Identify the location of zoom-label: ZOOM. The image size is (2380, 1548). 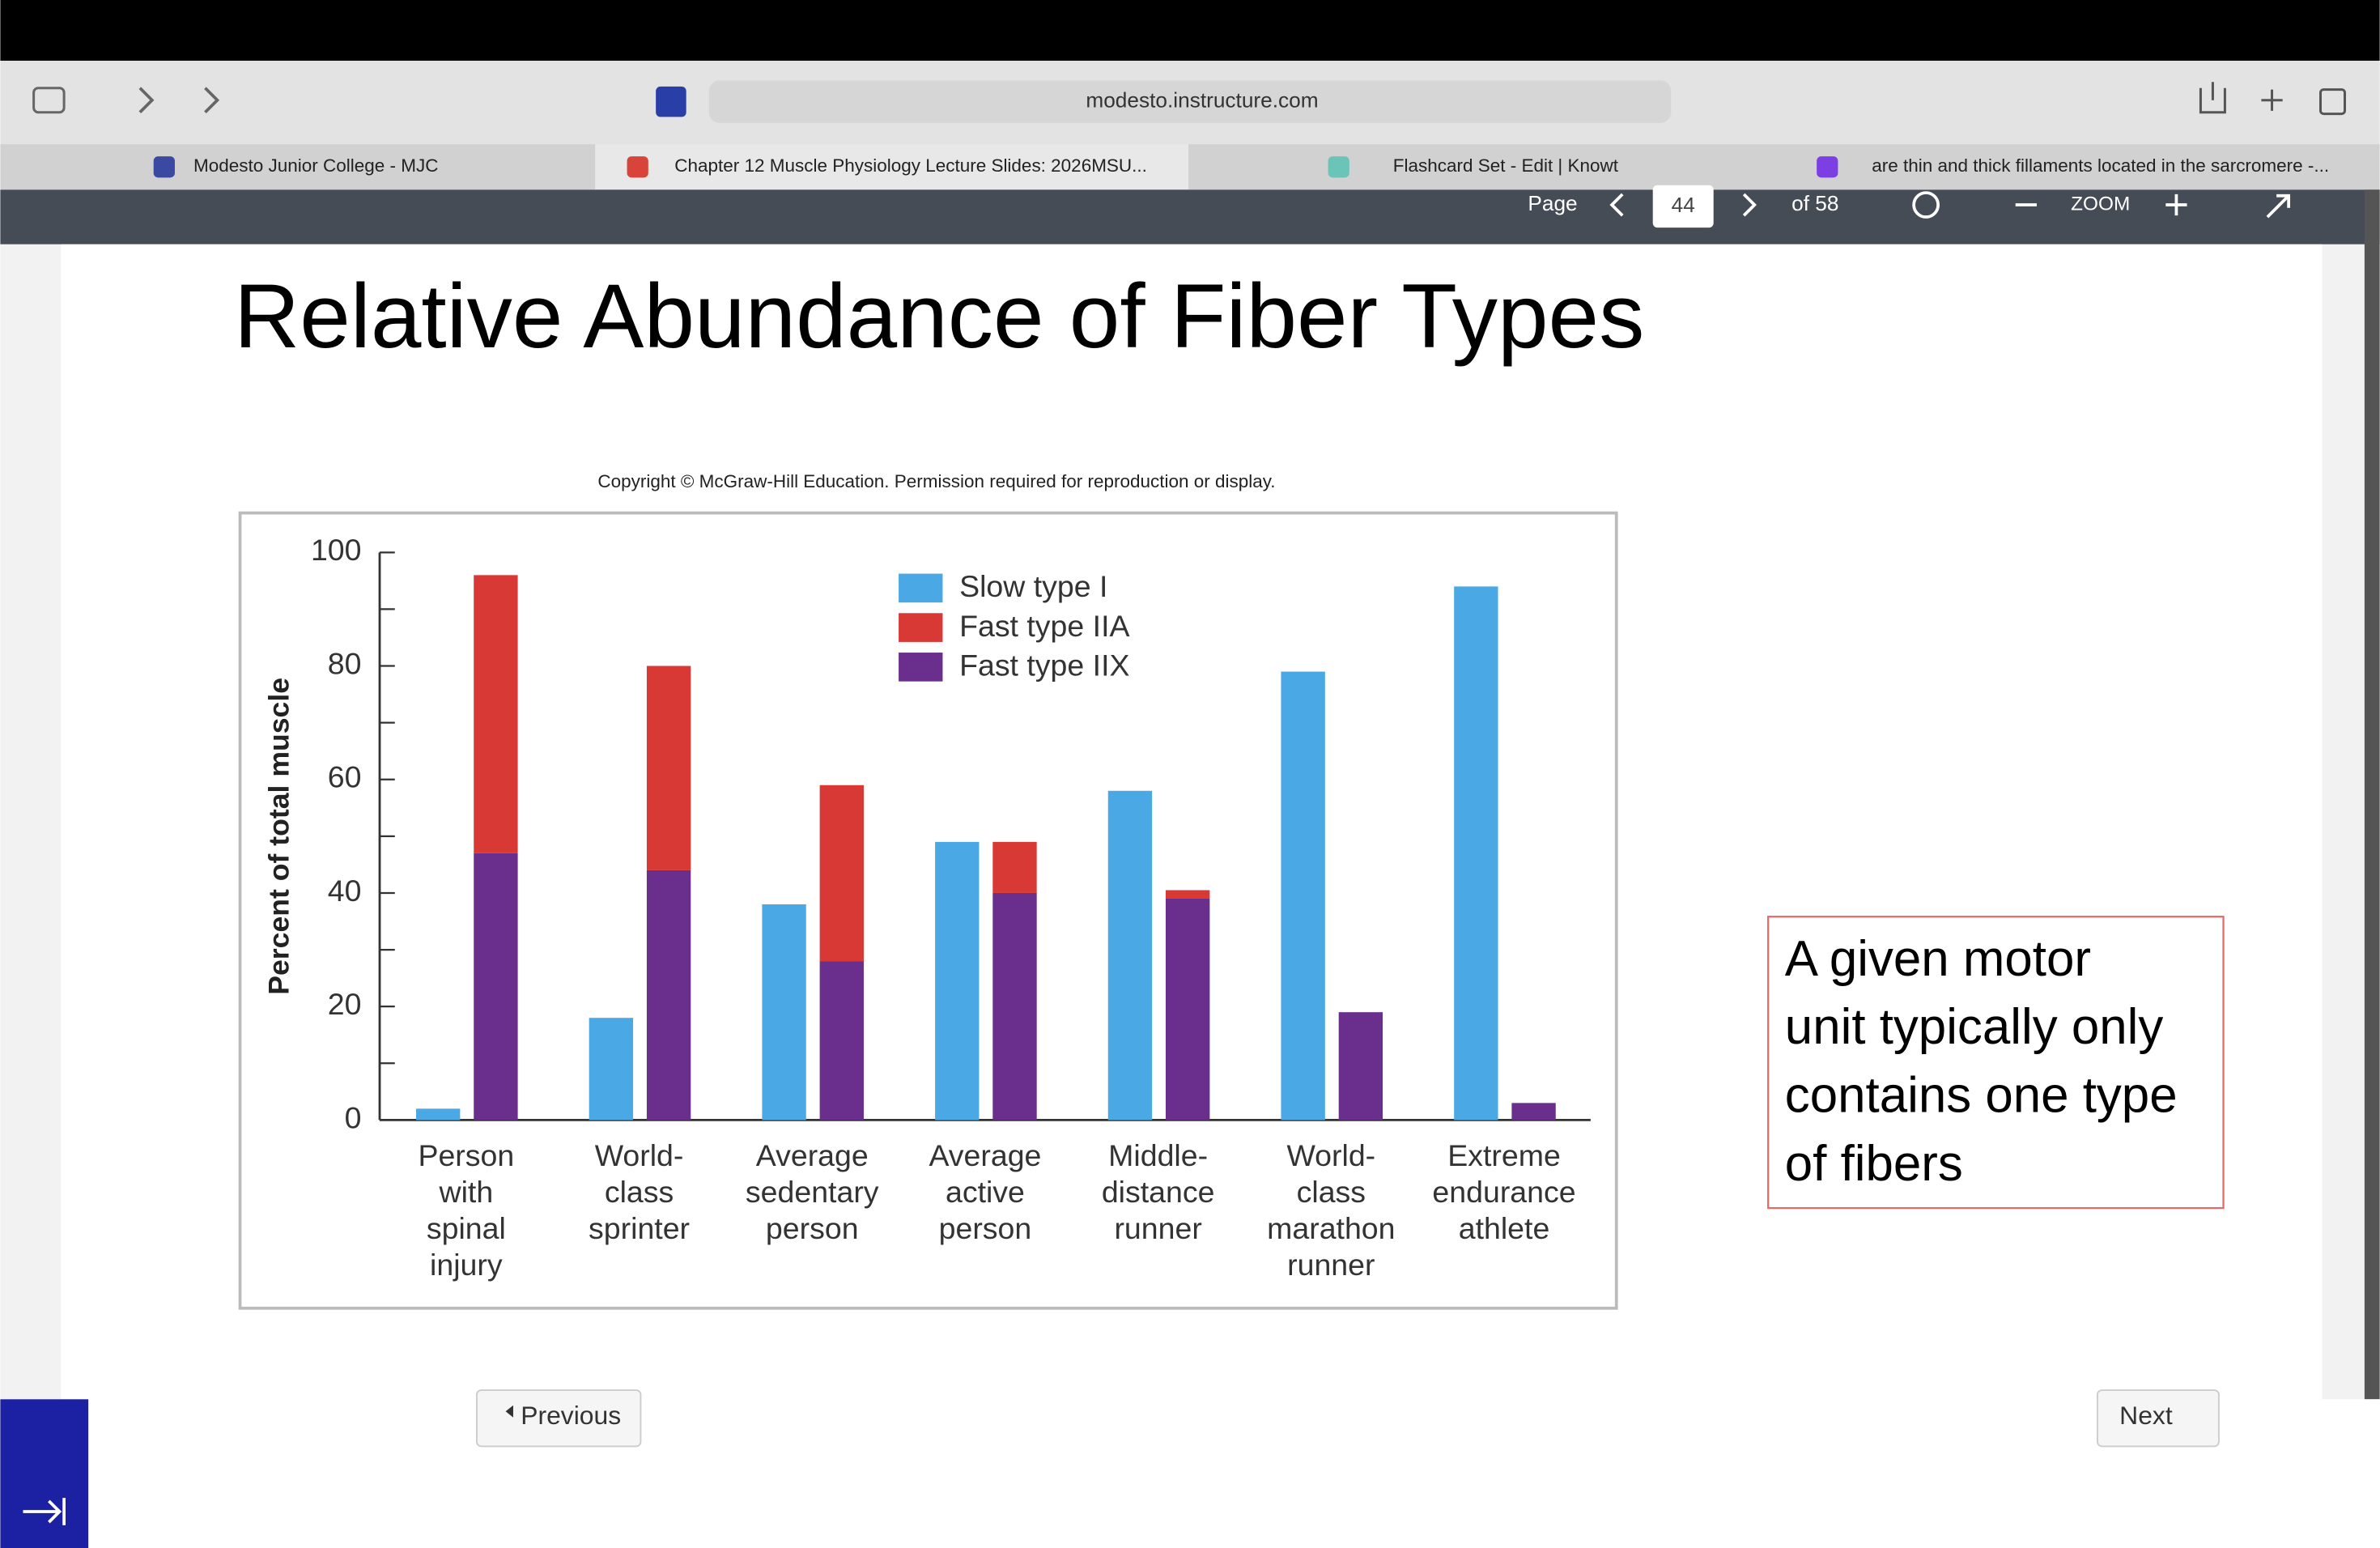
(2100, 204).